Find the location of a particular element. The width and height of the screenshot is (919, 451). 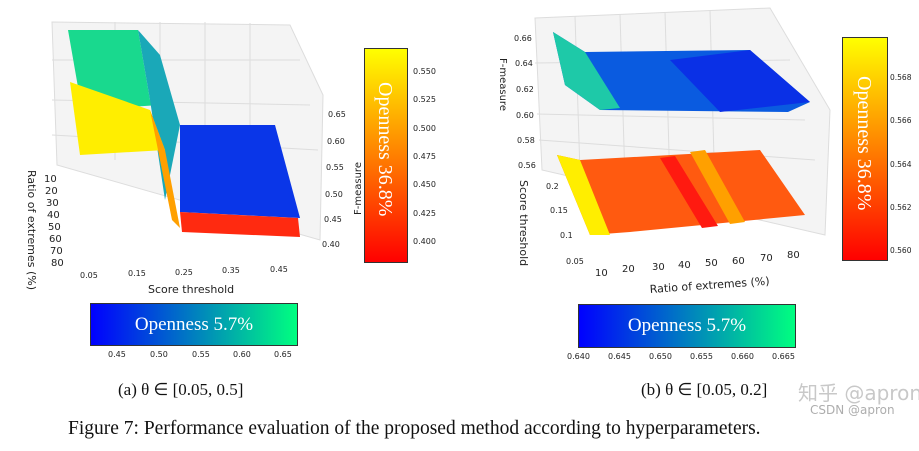

y-tick: 0.15 is located at coordinates (559, 210).